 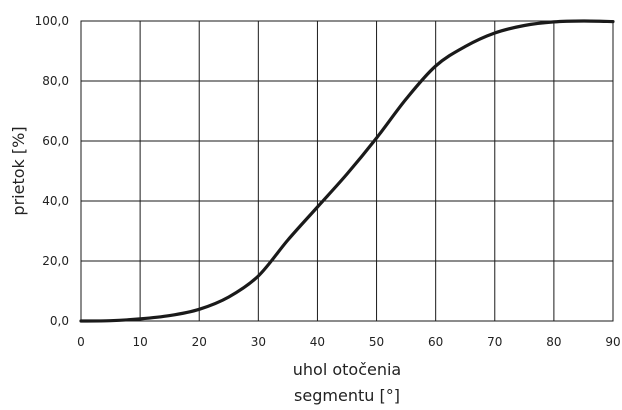 What do you see at coordinates (317, 342) in the screenshot?
I see `x-tick-label: 40` at bounding box center [317, 342].